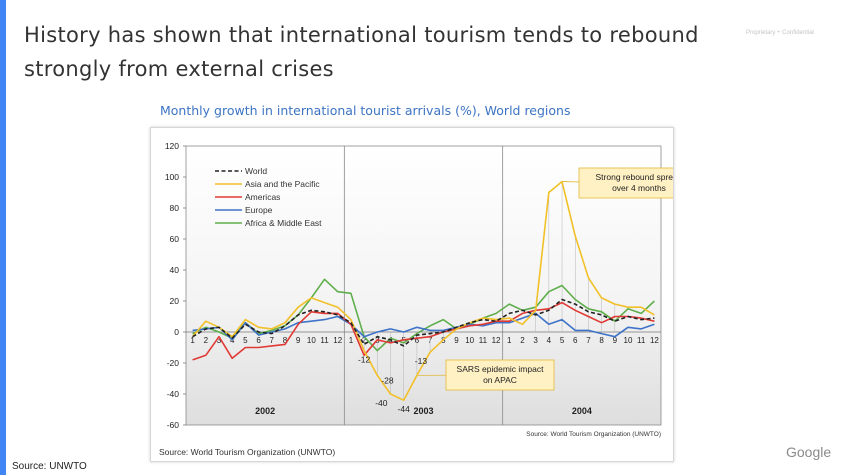  Describe the element at coordinates (381, 403) in the screenshot. I see `data-label: -40` at that location.